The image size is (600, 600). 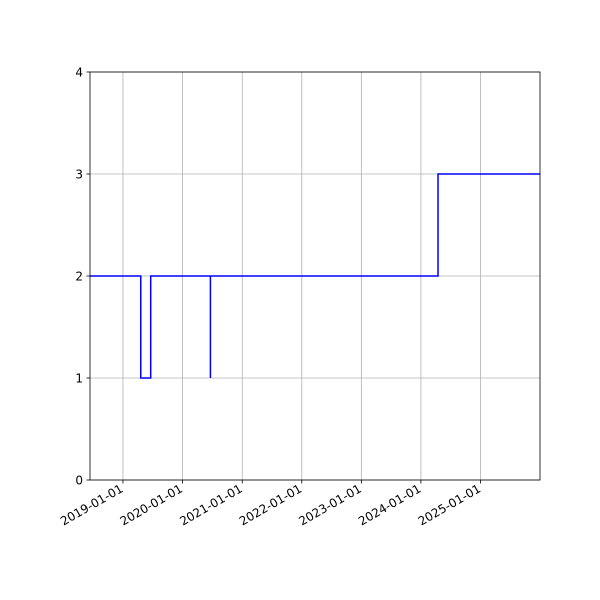 What do you see at coordinates (270, 504) in the screenshot?
I see `x-tick-label: 2022-01-01` at bounding box center [270, 504].